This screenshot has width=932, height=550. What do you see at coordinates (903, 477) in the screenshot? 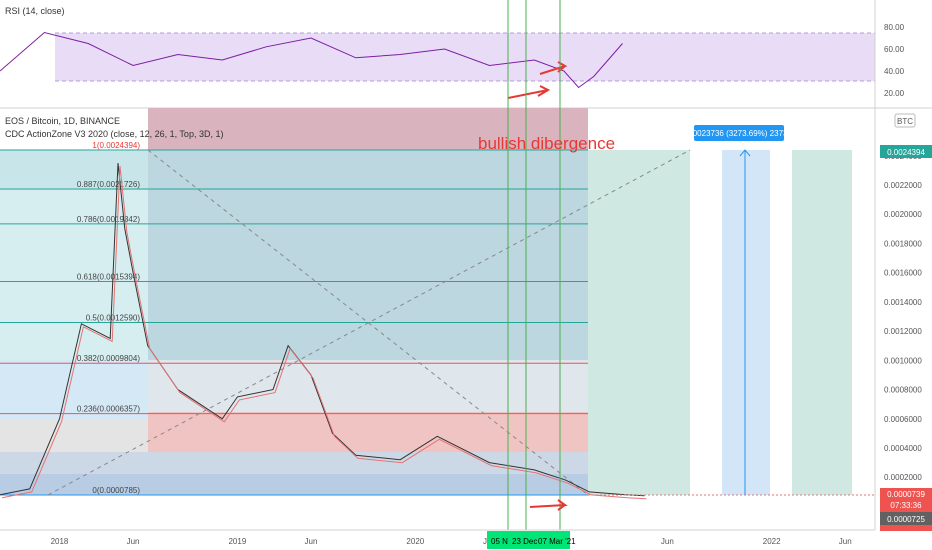
I see `price-tick-label: 0.0002000` at bounding box center [903, 477].